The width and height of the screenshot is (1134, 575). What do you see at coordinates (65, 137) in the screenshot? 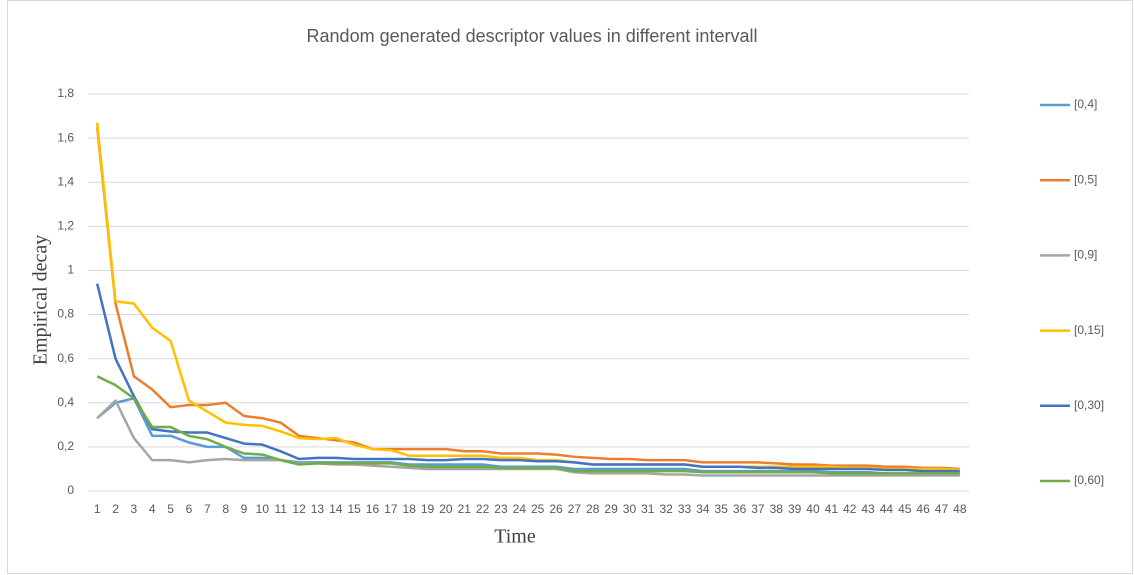
I see `y-tick-label: 1,6` at bounding box center [65, 137].